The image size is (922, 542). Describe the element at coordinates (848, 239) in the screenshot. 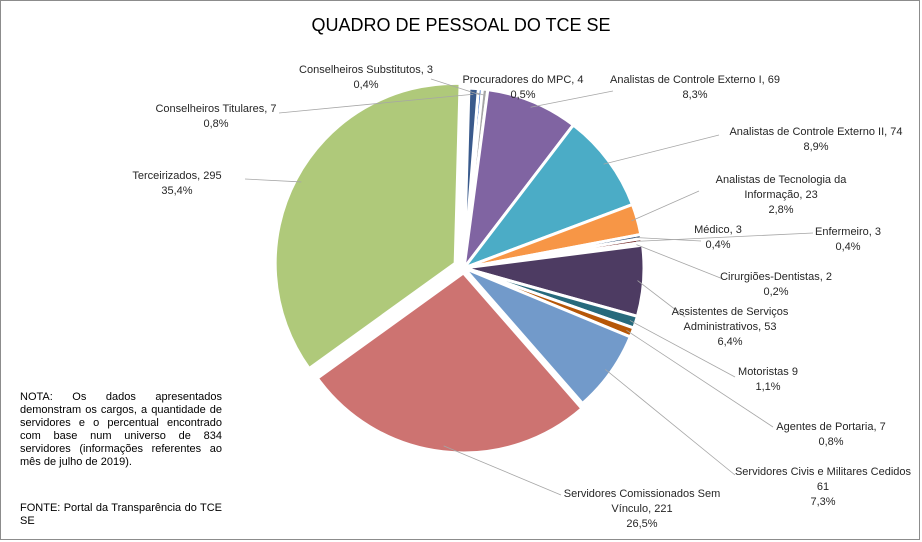

I see `slice-label: Enfermeiro, 3 0,4%` at that location.